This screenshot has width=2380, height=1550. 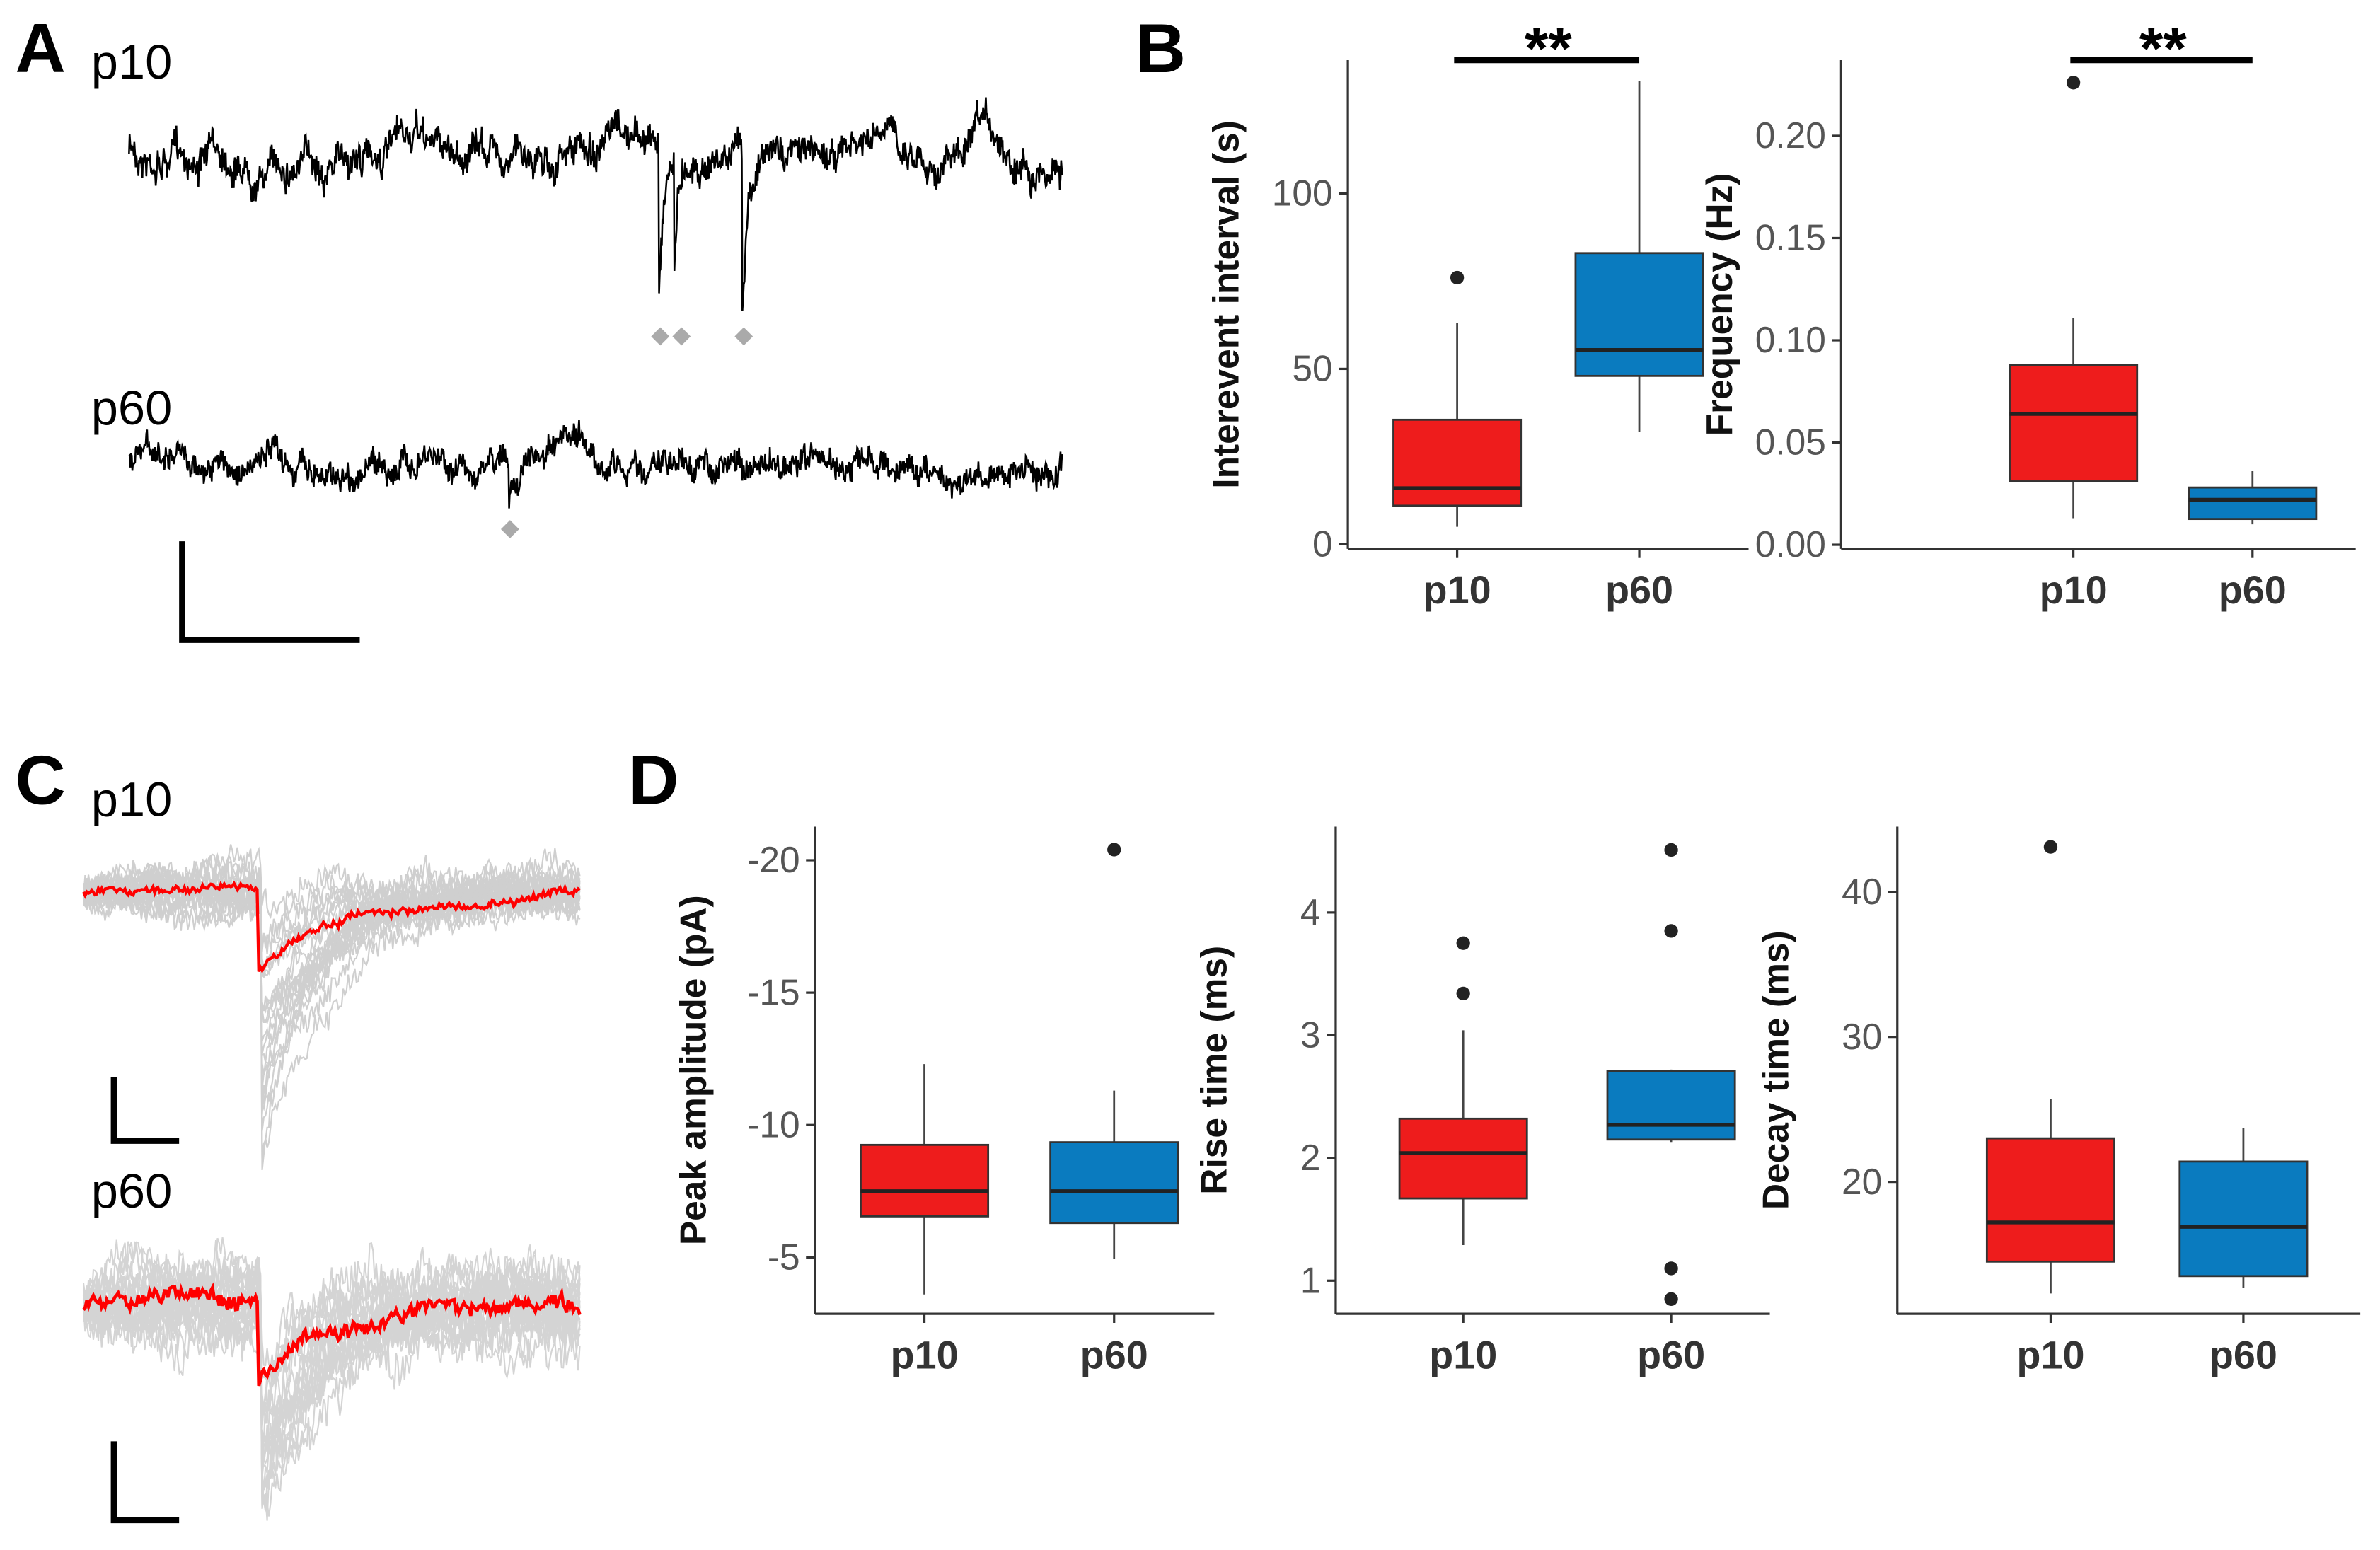 What do you see at coordinates (773, 860) in the screenshot?
I see `y-tick-label: -20` at bounding box center [773, 860].